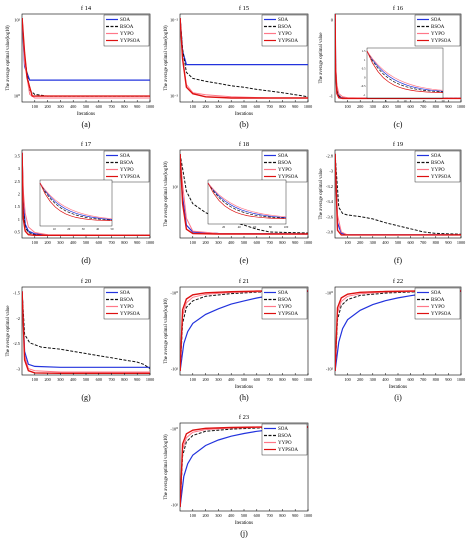  I want to click on series-line-yypsoa, so click(398, 194).